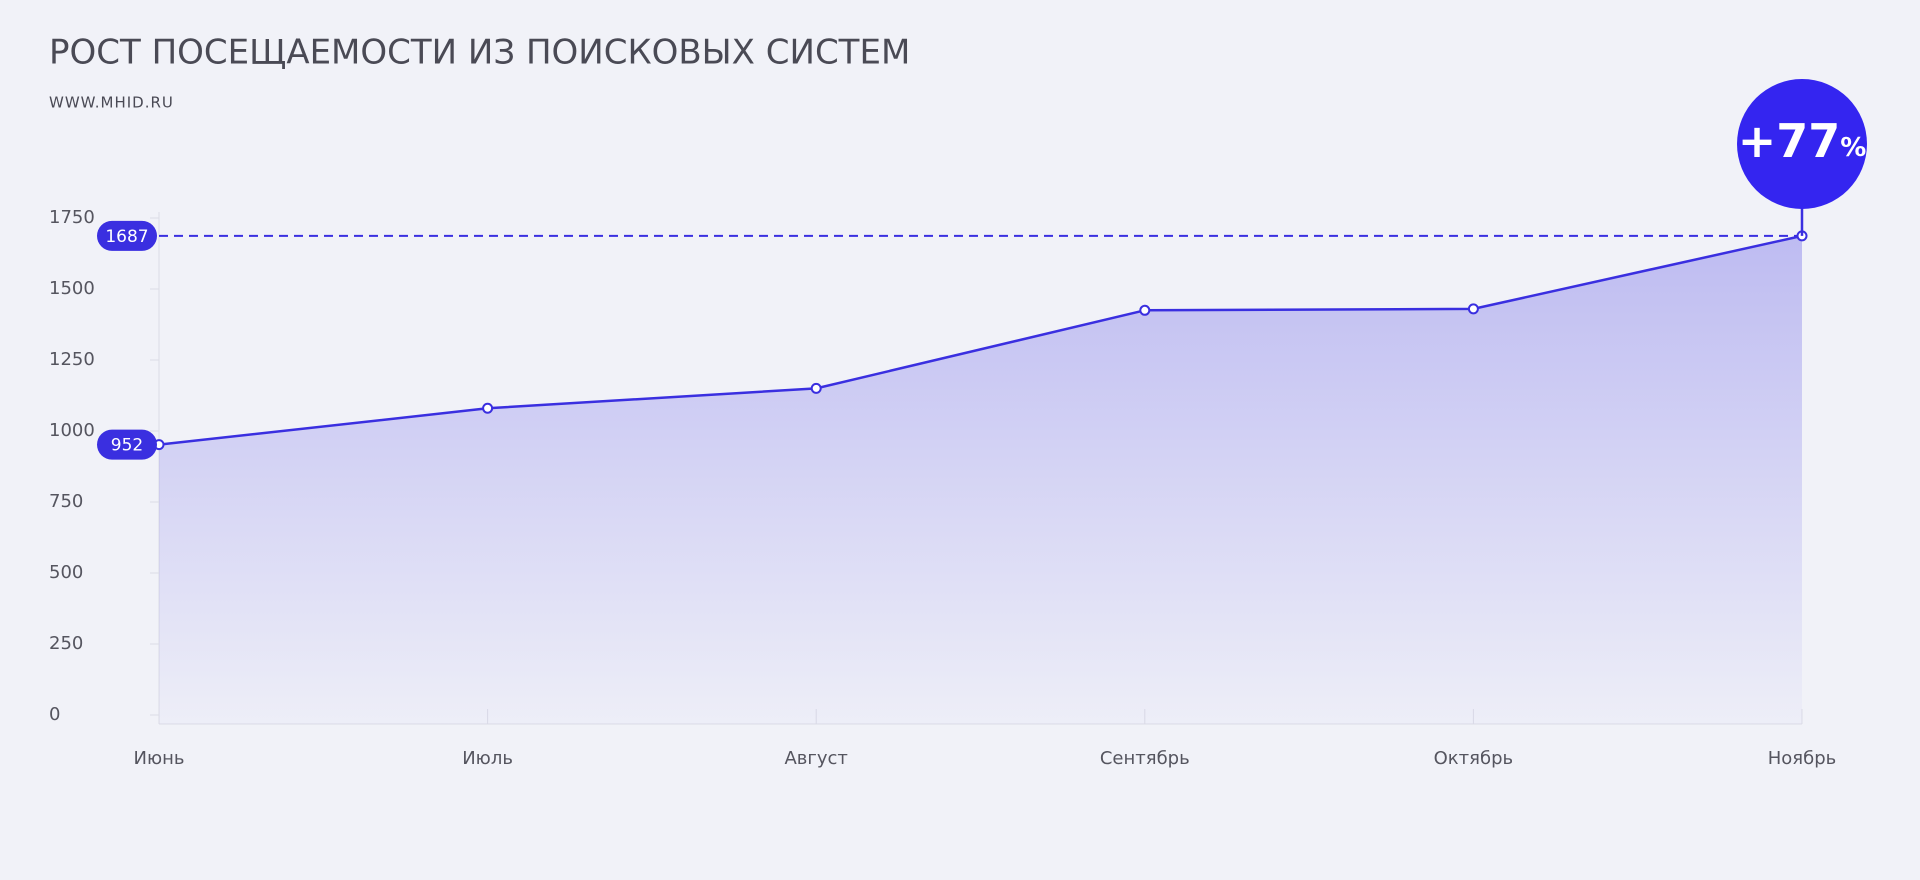  I want to click on y-tick-label: 750, so click(66, 501).